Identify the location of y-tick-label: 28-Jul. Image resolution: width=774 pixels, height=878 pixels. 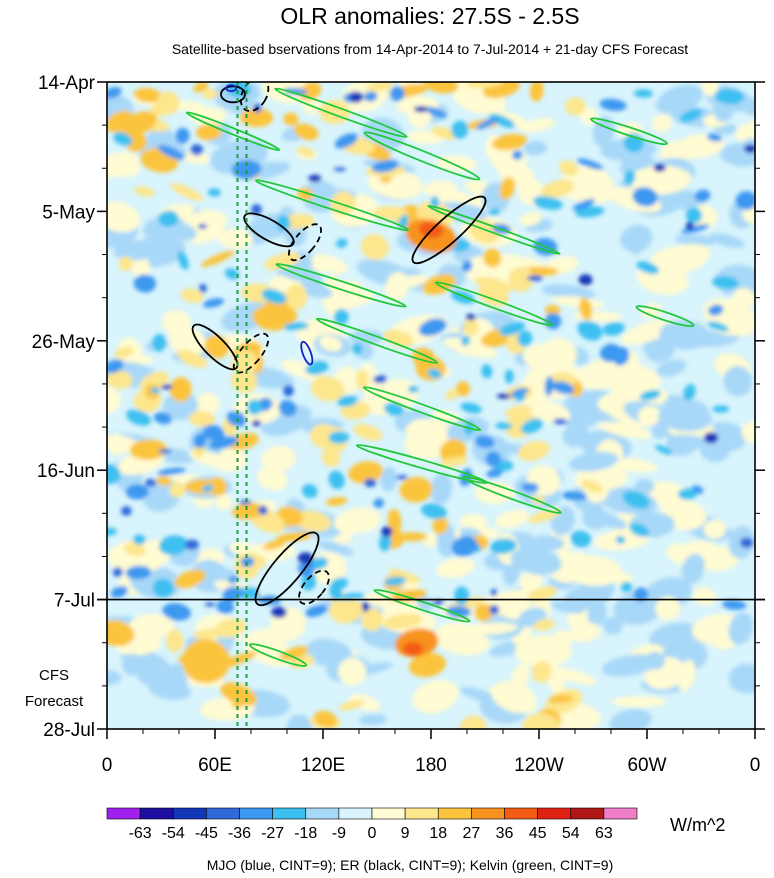
(69, 730).